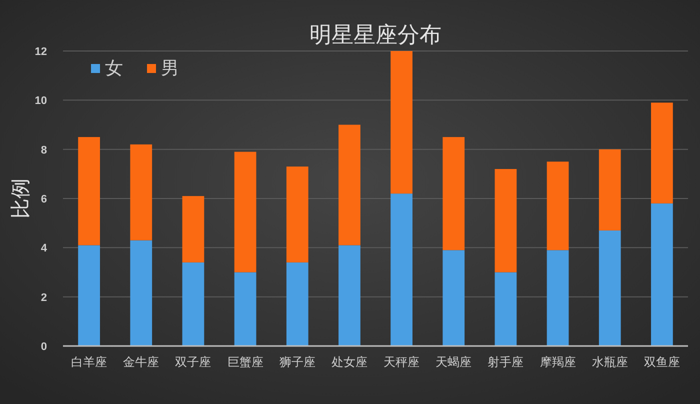 The height and width of the screenshot is (404, 700). What do you see at coordinates (506, 362) in the screenshot?
I see `x-tick-label: 射手座` at bounding box center [506, 362].